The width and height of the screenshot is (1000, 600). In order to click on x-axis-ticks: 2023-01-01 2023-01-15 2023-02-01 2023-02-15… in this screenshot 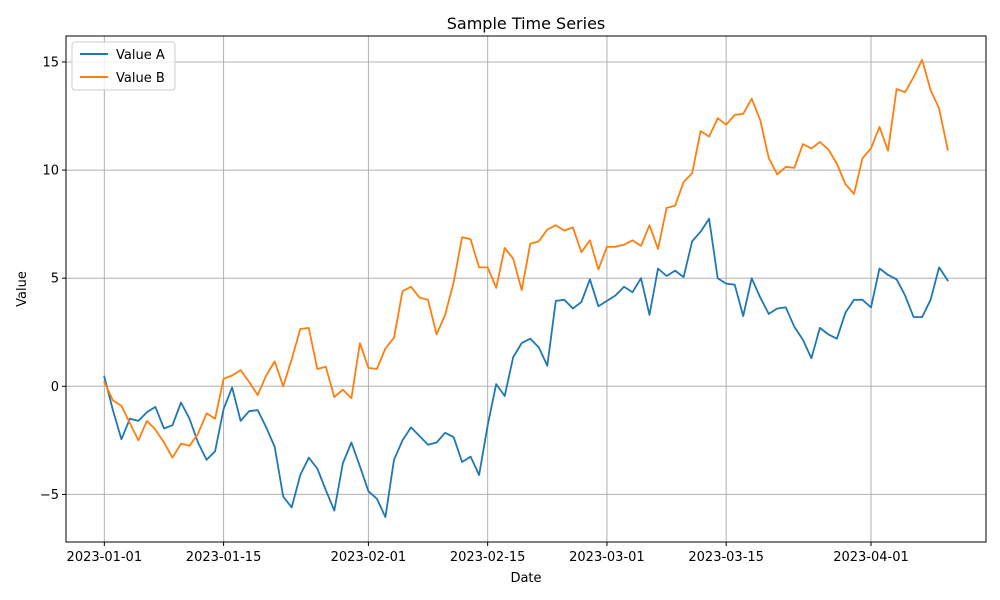, I will do `click(488, 553)`.